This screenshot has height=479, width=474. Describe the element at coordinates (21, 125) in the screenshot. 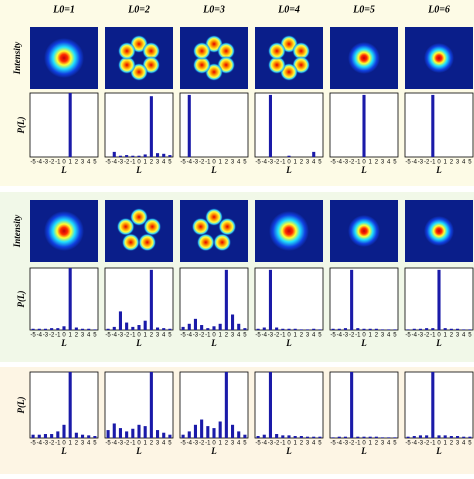

I see `y-axis-label: P(L)` at that location.